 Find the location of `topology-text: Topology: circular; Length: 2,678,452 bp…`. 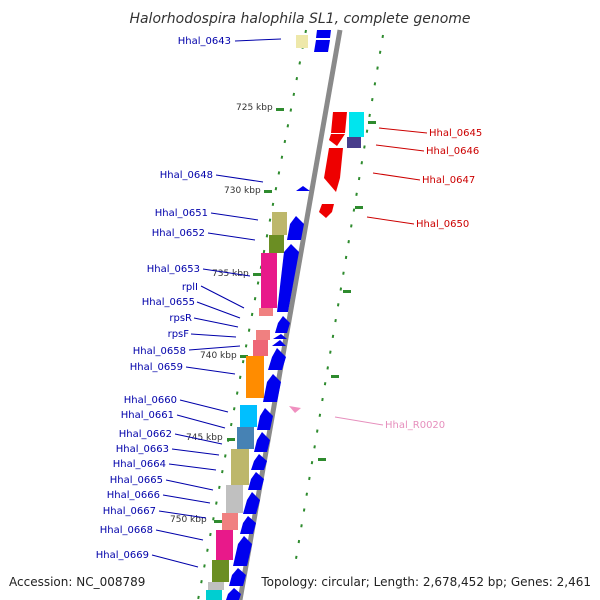

topology-text: Topology: circular; Length: 2,678,452 bp… is located at coordinates (425, 582).